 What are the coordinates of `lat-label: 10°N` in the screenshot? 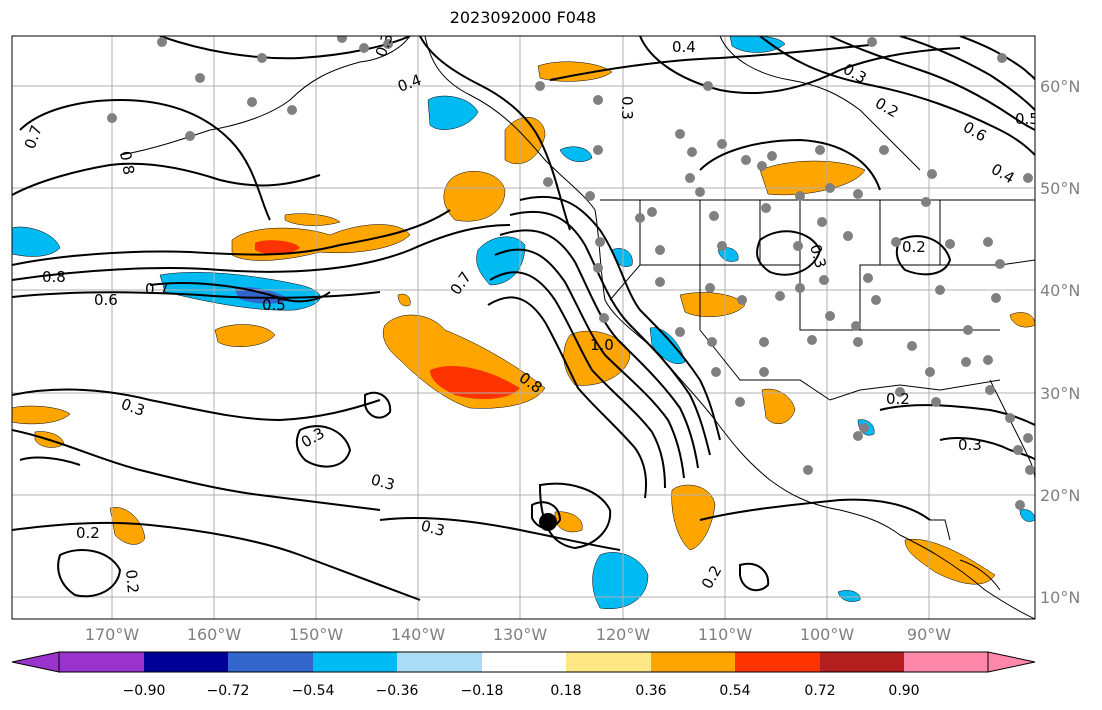 It's located at (1060, 597).